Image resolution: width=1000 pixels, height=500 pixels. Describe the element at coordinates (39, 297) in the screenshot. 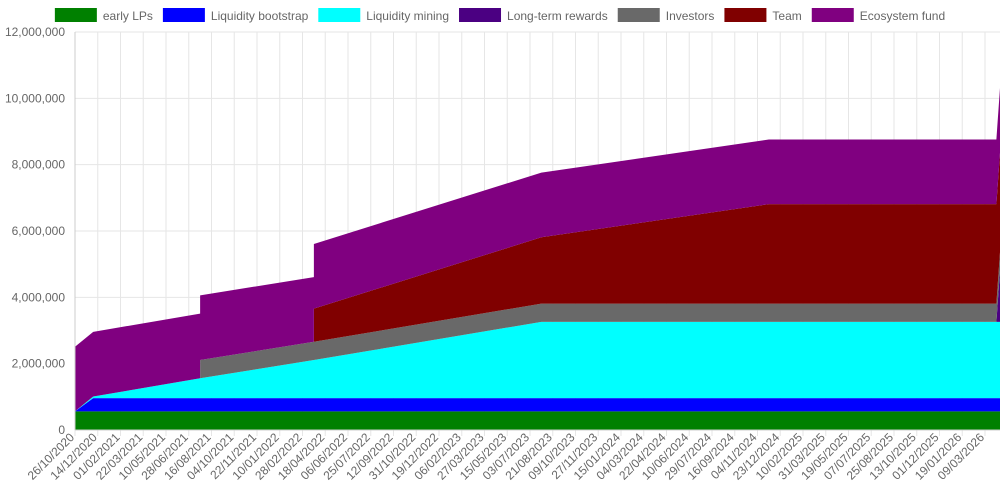

I see `y-tick-label: 4,000,000` at that location.